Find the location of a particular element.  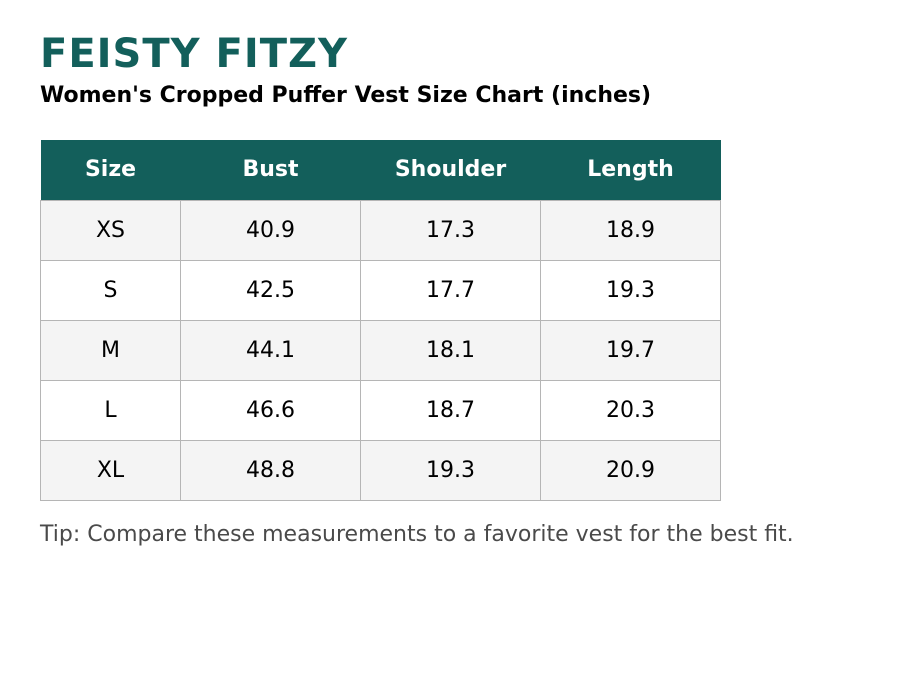

table-cell: 18.1 is located at coordinates (450, 350).